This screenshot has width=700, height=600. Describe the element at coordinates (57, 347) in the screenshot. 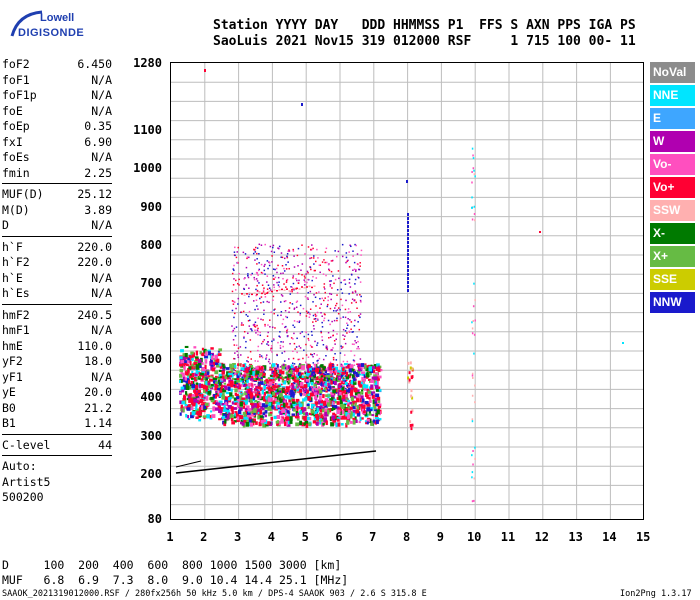

I see `param-row: hmE 110.0` at that location.